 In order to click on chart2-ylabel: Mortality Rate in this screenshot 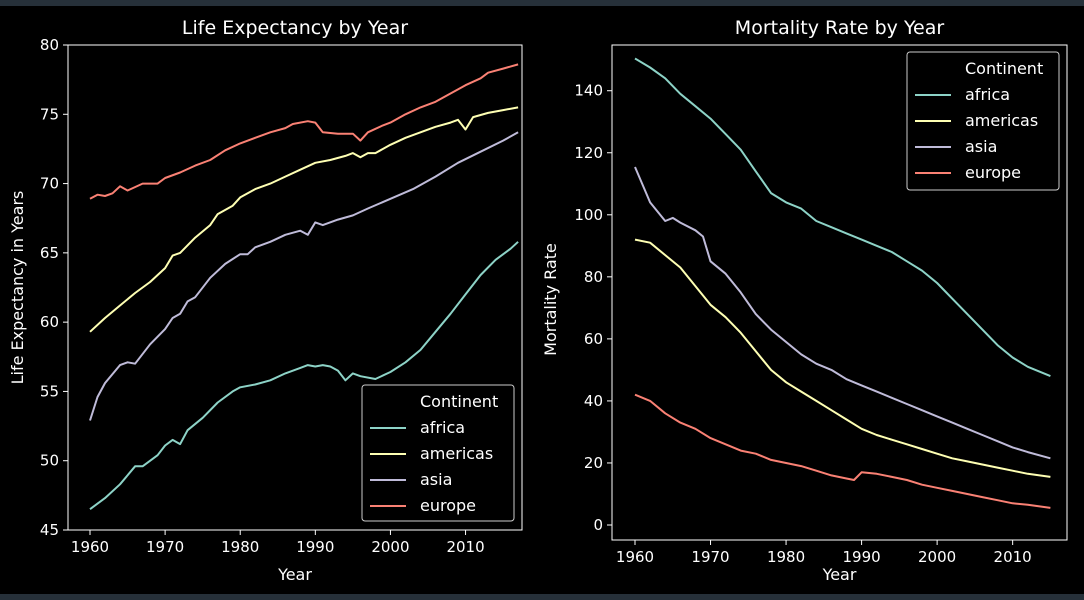, I will do `click(550, 299)`.